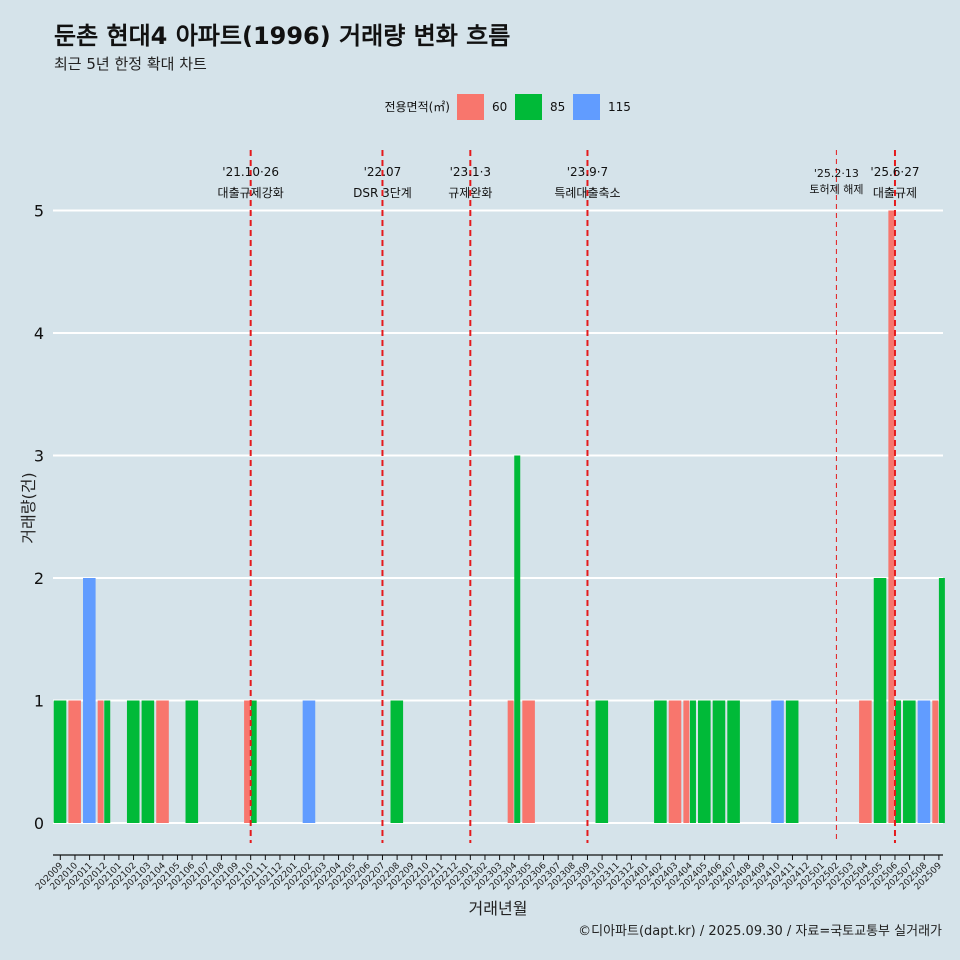 This screenshot has width=960, height=960. Describe the element at coordinates (499, 107) in the screenshot. I see `legend-label: 60` at that location.